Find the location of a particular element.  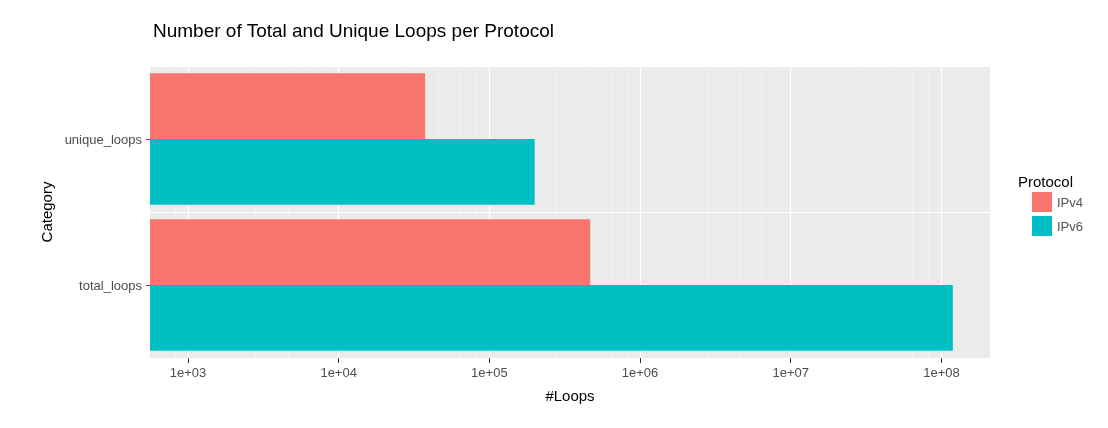

y-tick-label: total_loops is located at coordinates (111, 285).